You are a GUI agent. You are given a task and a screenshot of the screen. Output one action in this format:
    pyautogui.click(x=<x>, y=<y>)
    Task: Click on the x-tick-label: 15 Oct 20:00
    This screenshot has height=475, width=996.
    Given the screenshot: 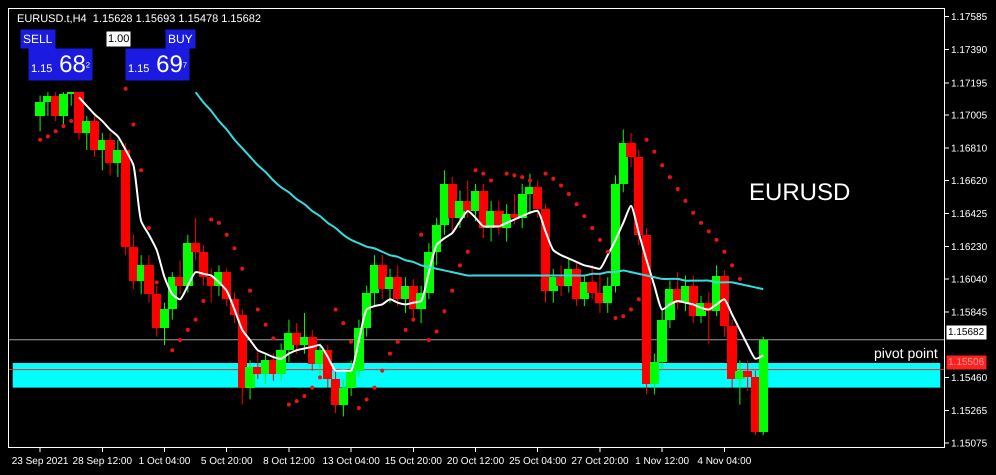 What is the action you would take?
    pyautogui.click(x=413, y=461)
    